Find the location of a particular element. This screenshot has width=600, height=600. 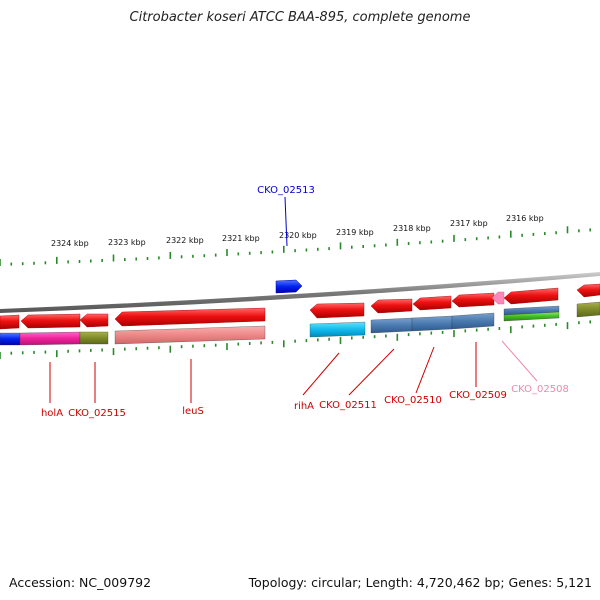

scale-label: 2318 kbp is located at coordinates (412, 228).